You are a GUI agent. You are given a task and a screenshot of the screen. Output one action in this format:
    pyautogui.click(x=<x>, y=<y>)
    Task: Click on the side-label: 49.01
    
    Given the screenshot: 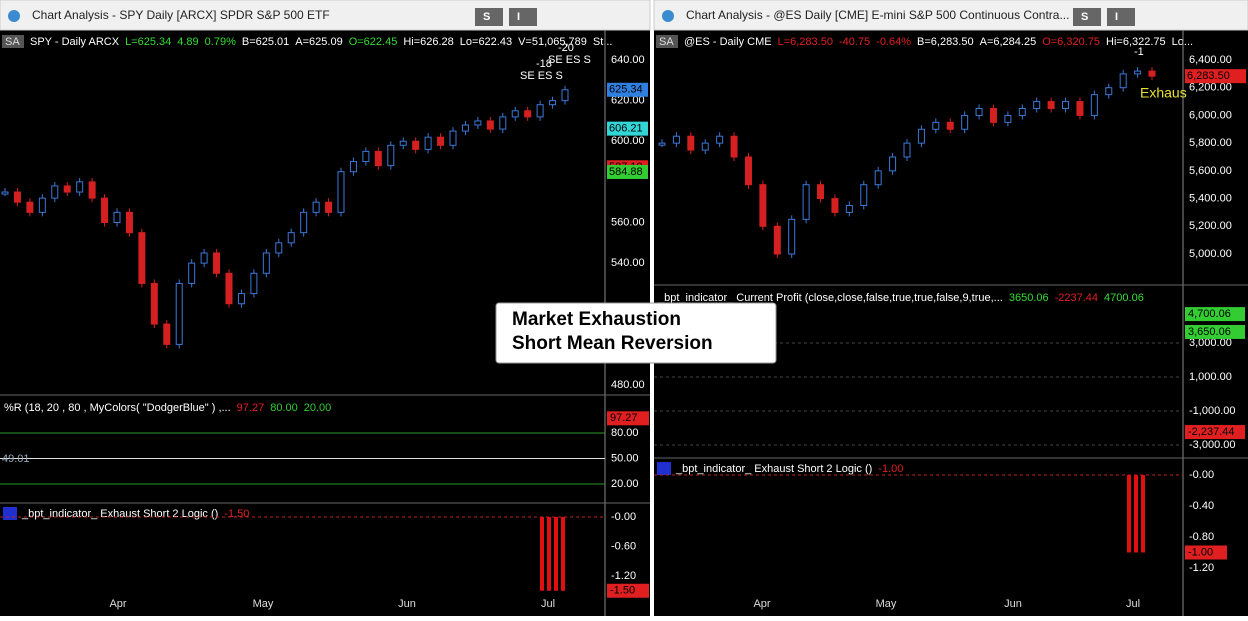 What is the action you would take?
    pyautogui.click(x=16, y=459)
    